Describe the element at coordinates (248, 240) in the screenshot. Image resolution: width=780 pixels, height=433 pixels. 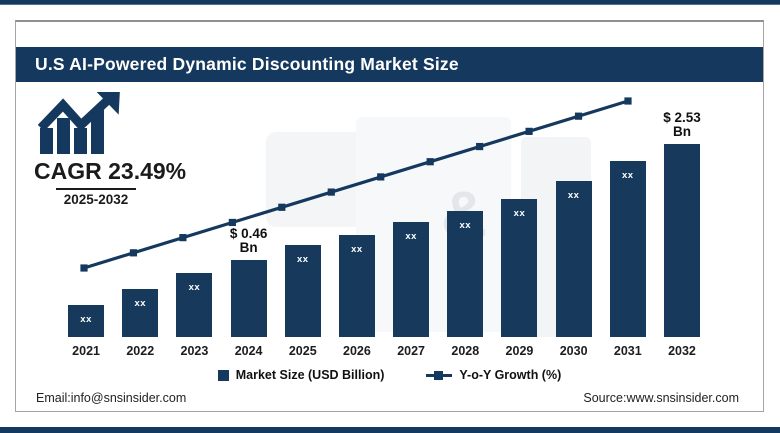
I see `bar-value-label: $ 0.46 Bn` at that location.